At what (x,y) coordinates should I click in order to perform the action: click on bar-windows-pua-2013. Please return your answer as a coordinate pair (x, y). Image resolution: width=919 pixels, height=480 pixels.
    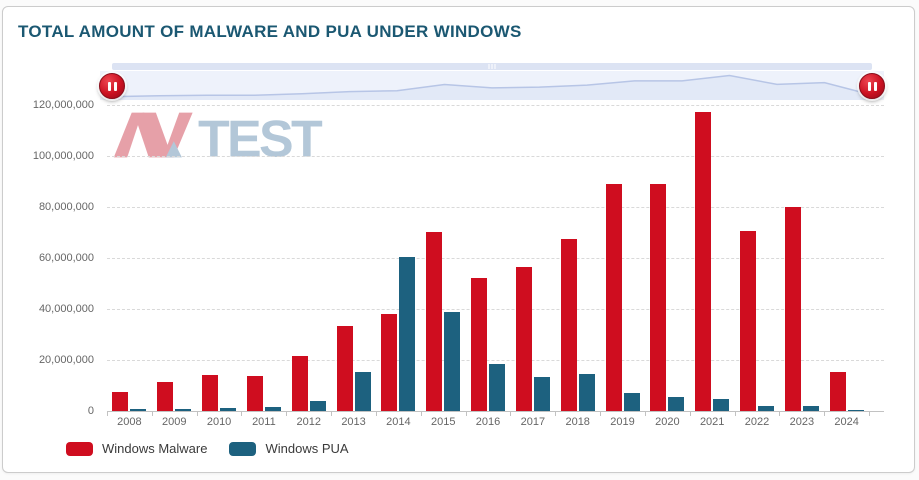
    Looking at the image, I should click on (362, 391).